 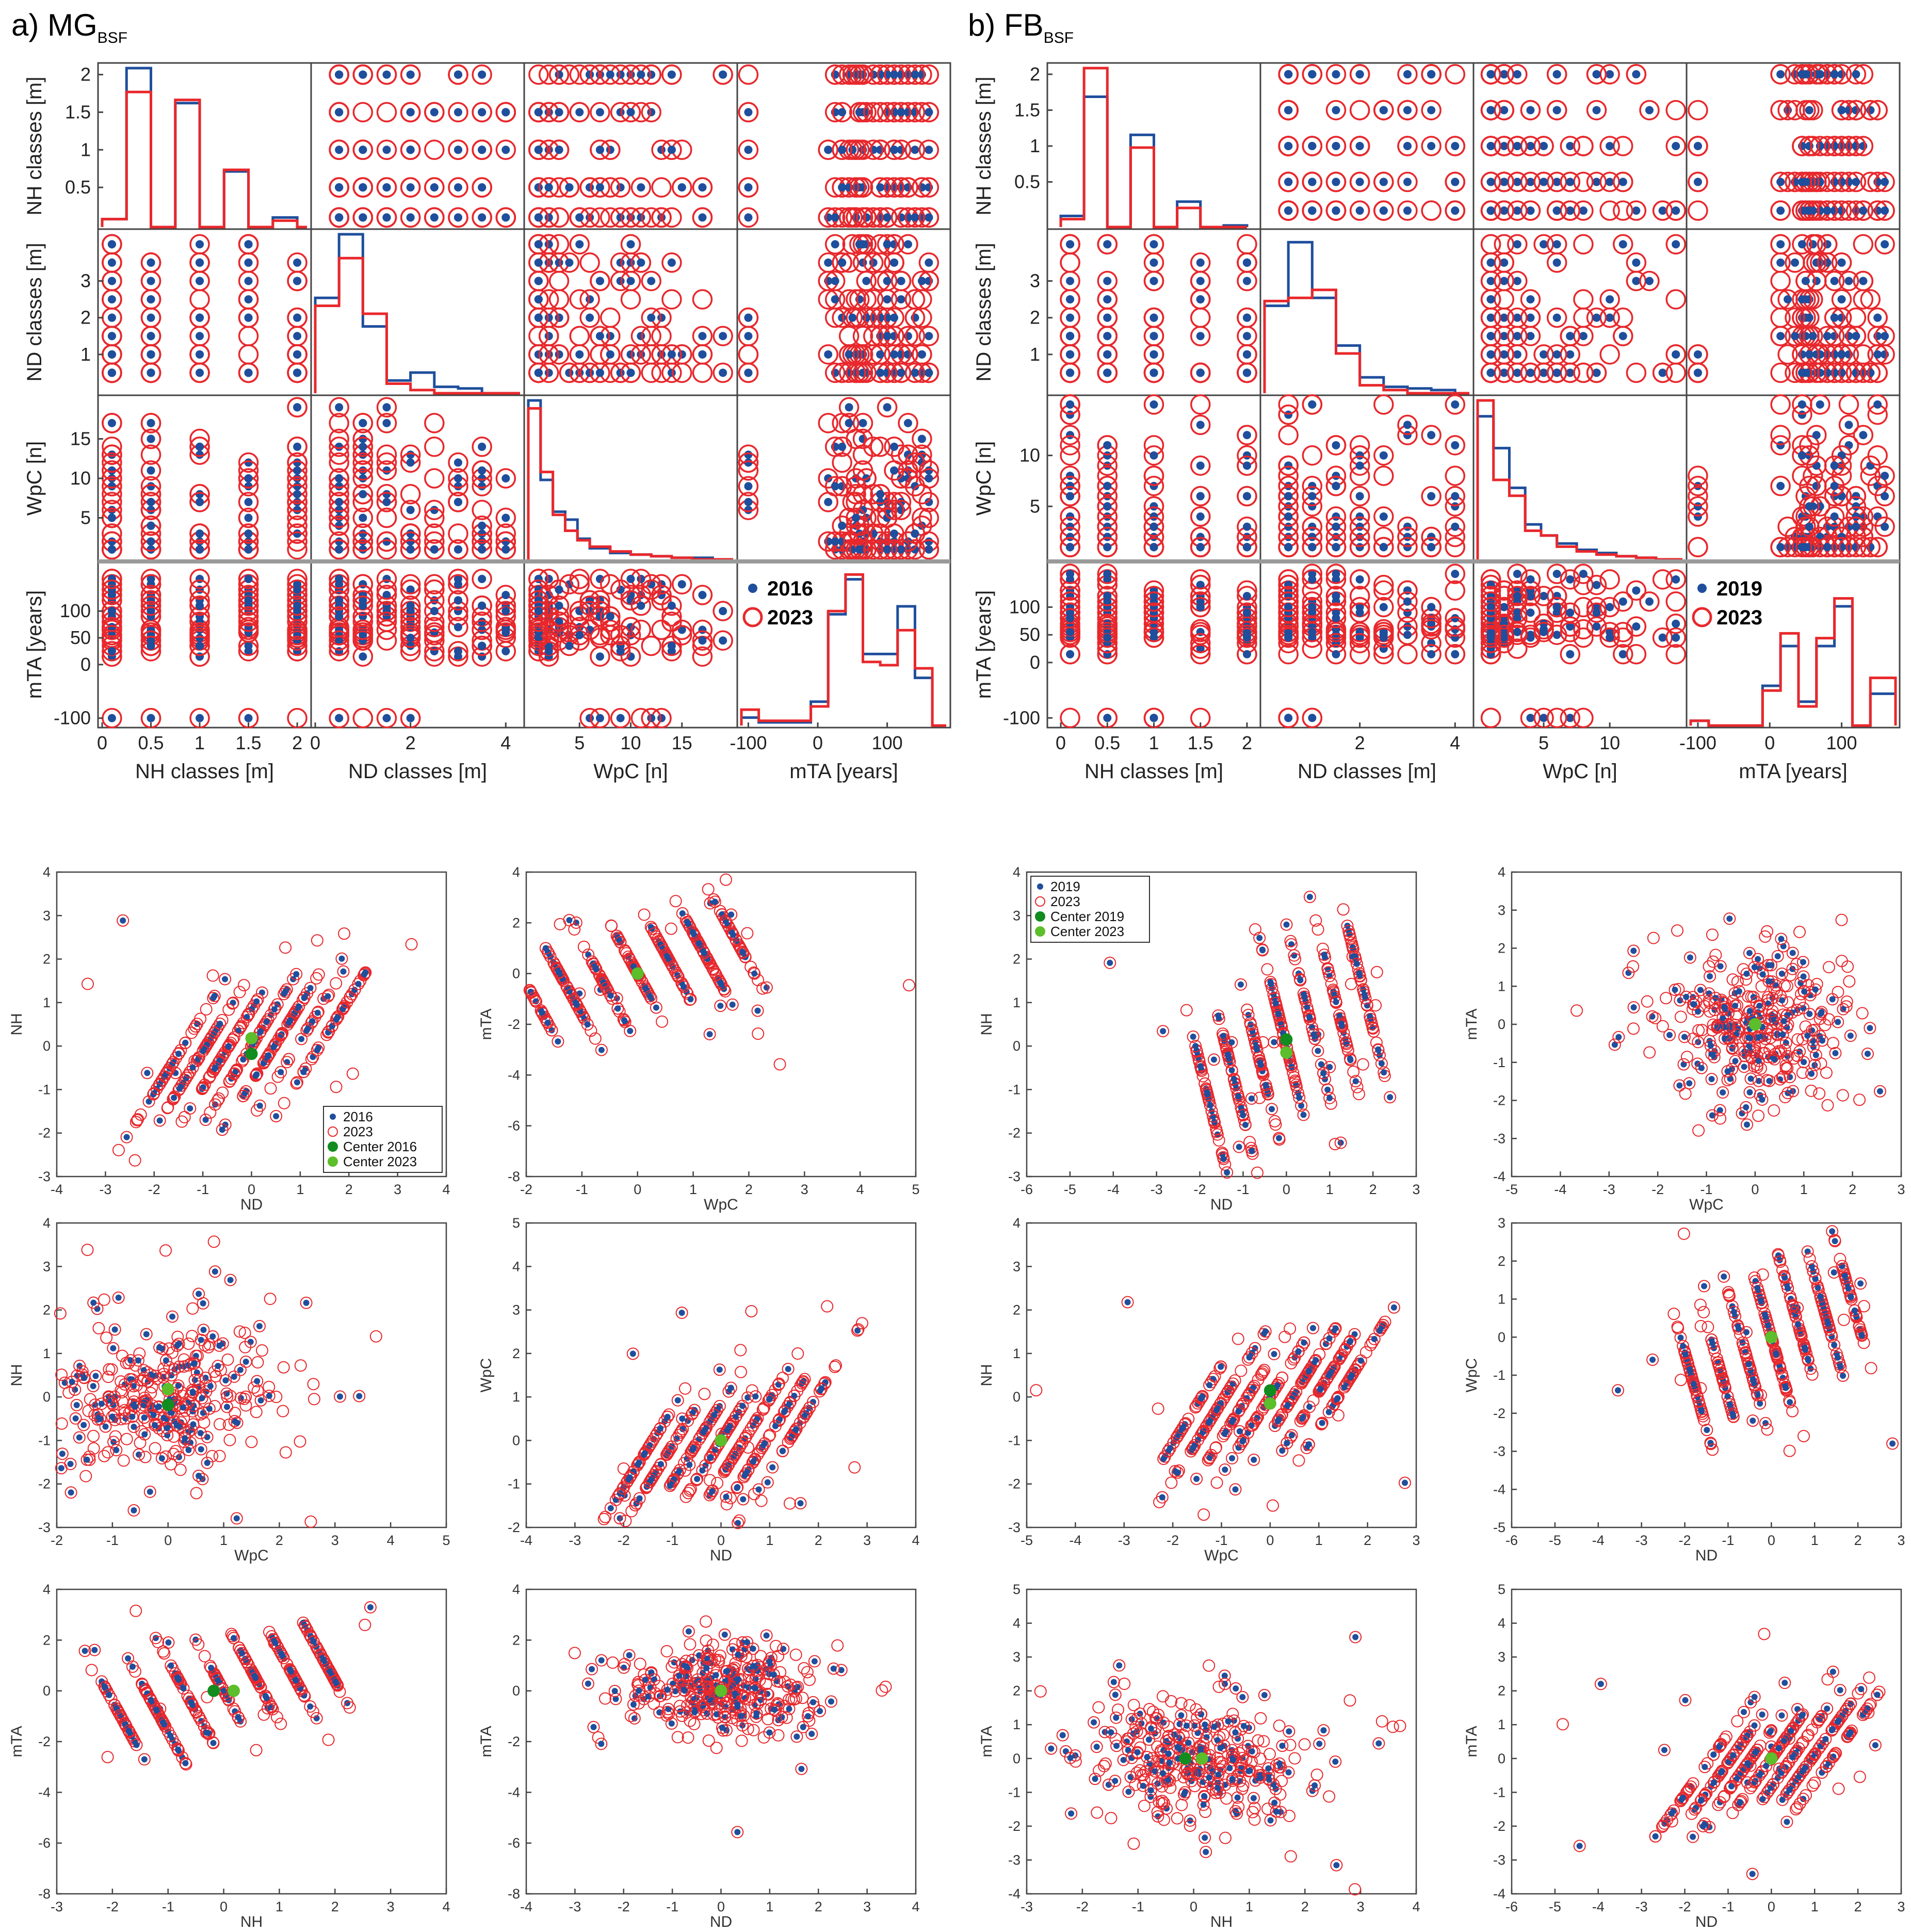 I want to click on y-tick-label: 1, so click(x=85, y=150).